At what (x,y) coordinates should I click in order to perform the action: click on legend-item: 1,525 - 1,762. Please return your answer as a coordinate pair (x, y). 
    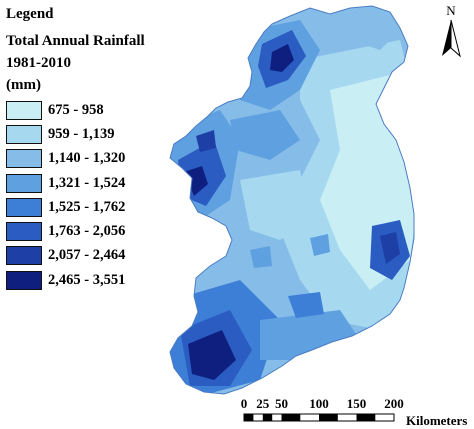
    Looking at the image, I should click on (86, 207).